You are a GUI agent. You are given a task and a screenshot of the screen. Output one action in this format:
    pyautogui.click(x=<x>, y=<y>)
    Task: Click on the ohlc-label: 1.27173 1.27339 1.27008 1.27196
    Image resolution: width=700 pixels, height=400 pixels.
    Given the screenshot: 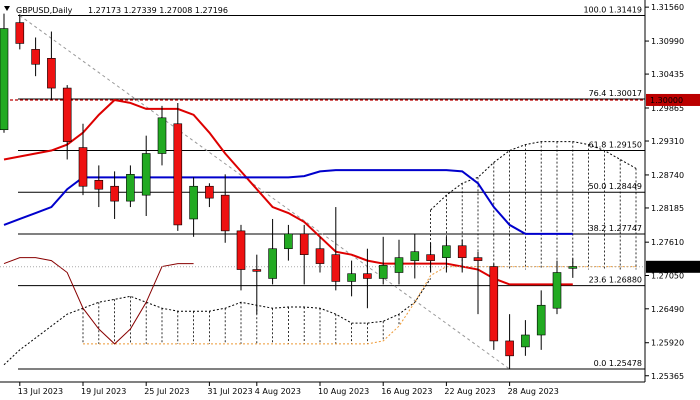 What is the action you would take?
    pyautogui.click(x=158, y=10)
    